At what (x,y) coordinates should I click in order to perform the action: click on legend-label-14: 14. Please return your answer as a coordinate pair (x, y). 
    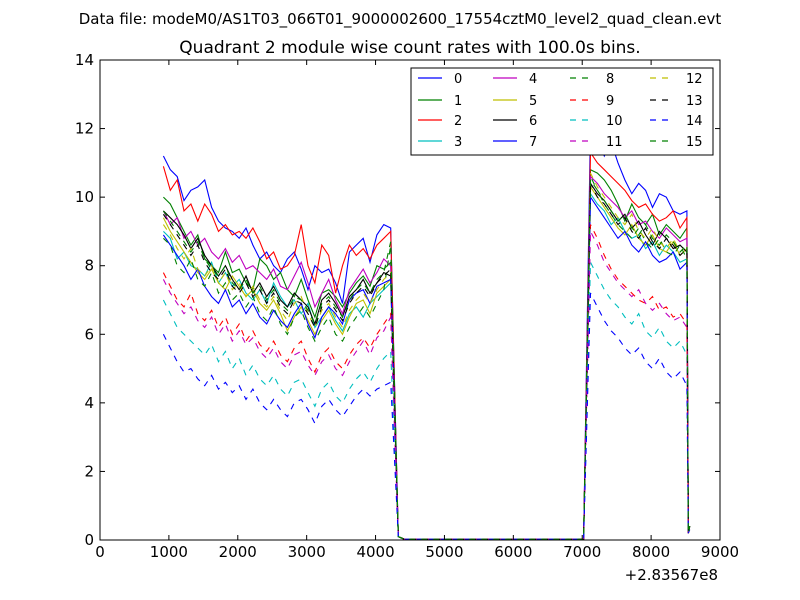
    Looking at the image, I should click on (694, 121).